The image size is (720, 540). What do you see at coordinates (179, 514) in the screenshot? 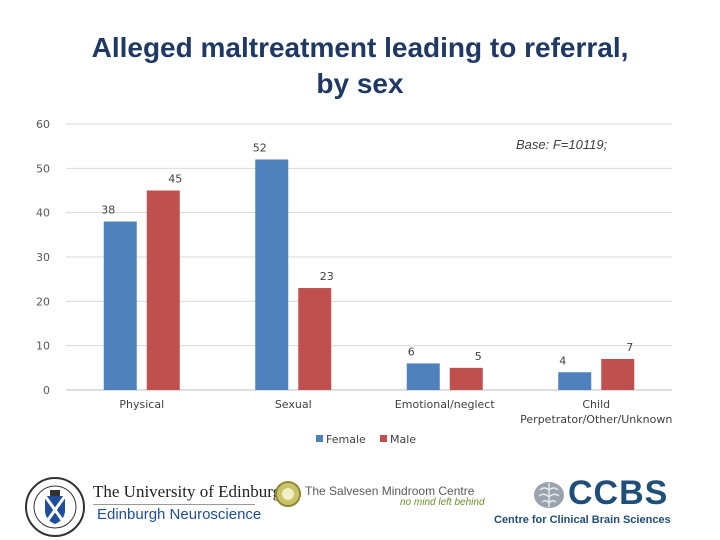
I see `edinburgh-logo-sub: Edinburgh Neuroscience` at bounding box center [179, 514].